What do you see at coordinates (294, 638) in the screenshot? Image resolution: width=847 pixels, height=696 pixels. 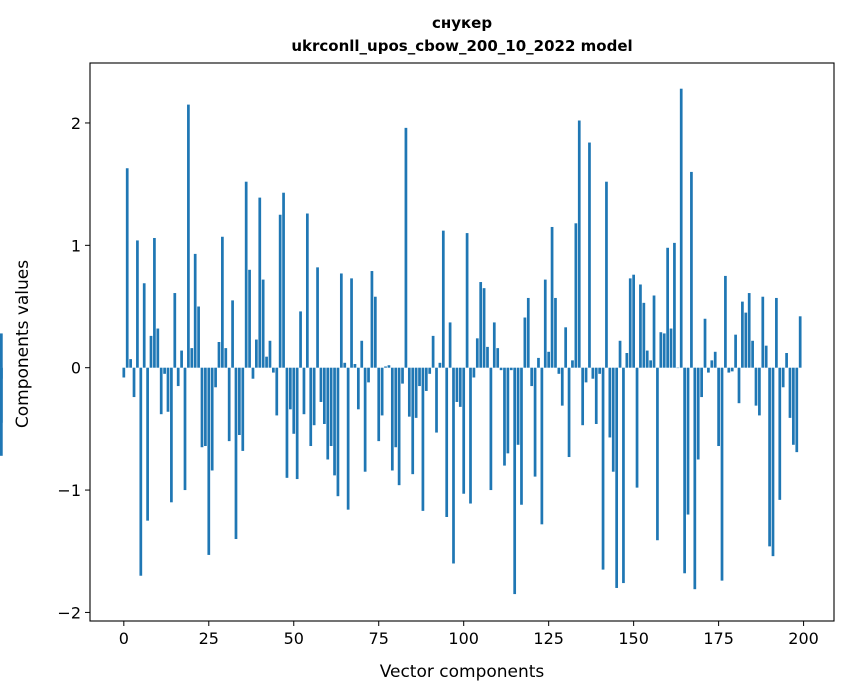 I see `x-tick-label: 50` at bounding box center [294, 638].